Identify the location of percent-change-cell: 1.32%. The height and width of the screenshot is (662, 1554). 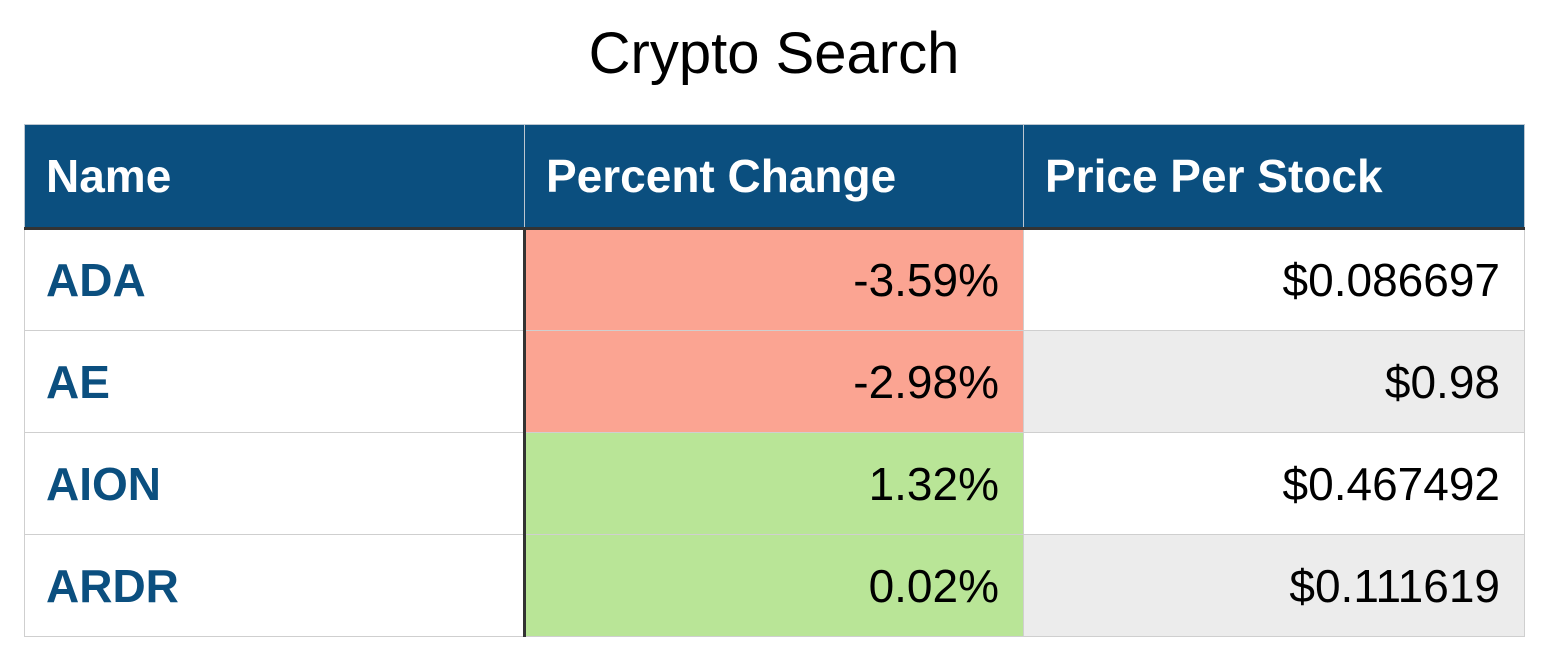
(774, 483).